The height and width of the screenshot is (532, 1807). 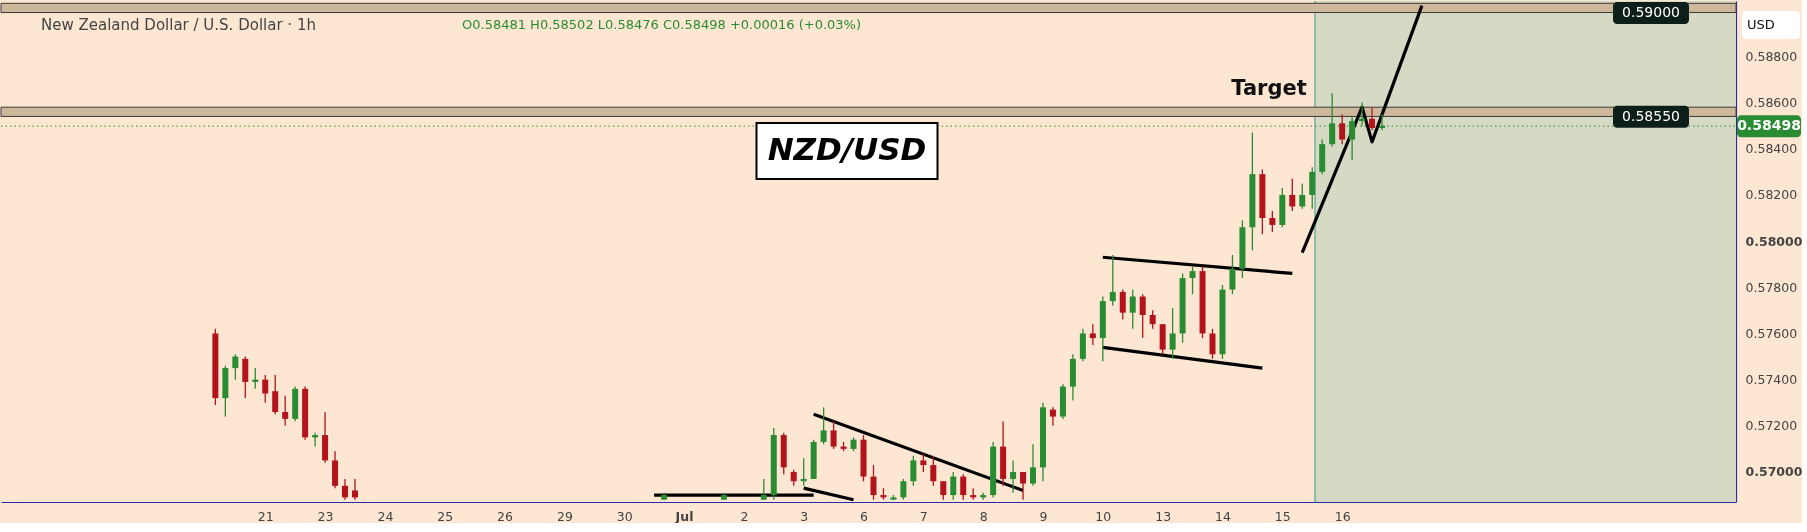 What do you see at coordinates (1774, 472) in the screenshot?
I see `y-tick-label: 0.57000` at bounding box center [1774, 472].